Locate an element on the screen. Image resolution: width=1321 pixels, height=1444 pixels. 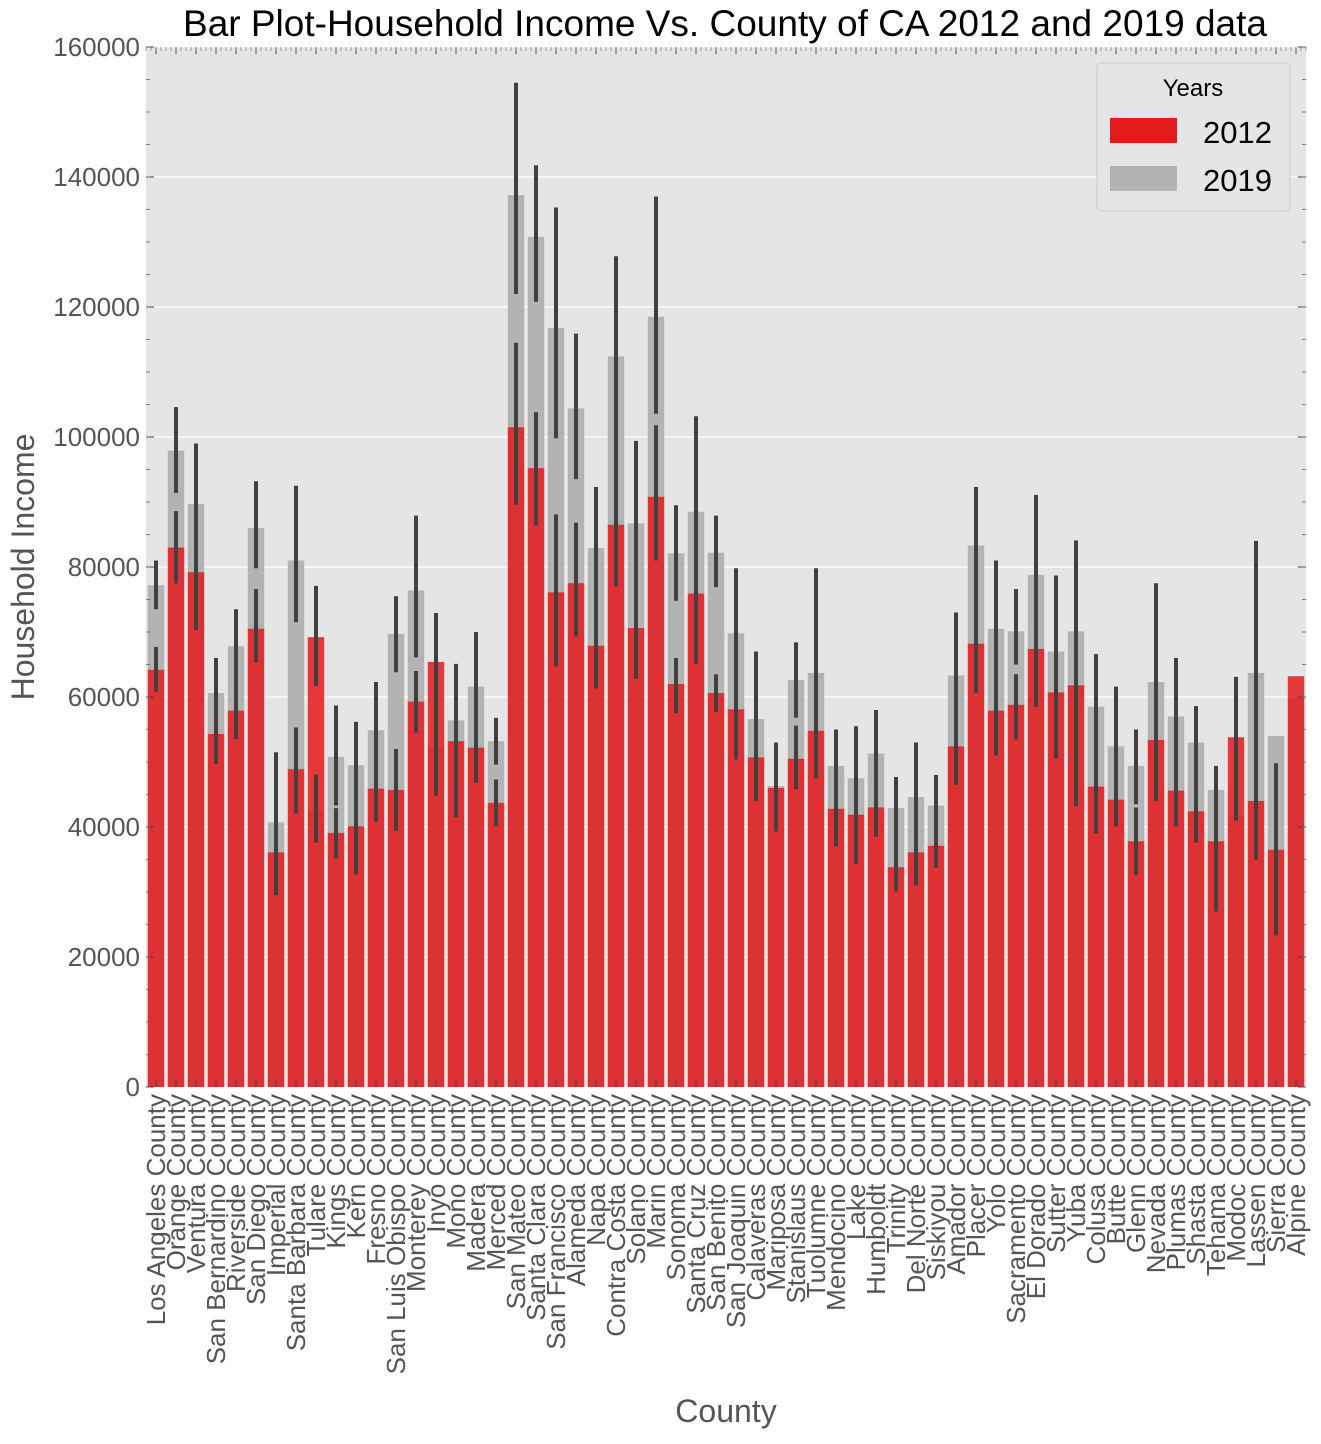
legend: Years 2012 2019 is located at coordinates (1193, 137).